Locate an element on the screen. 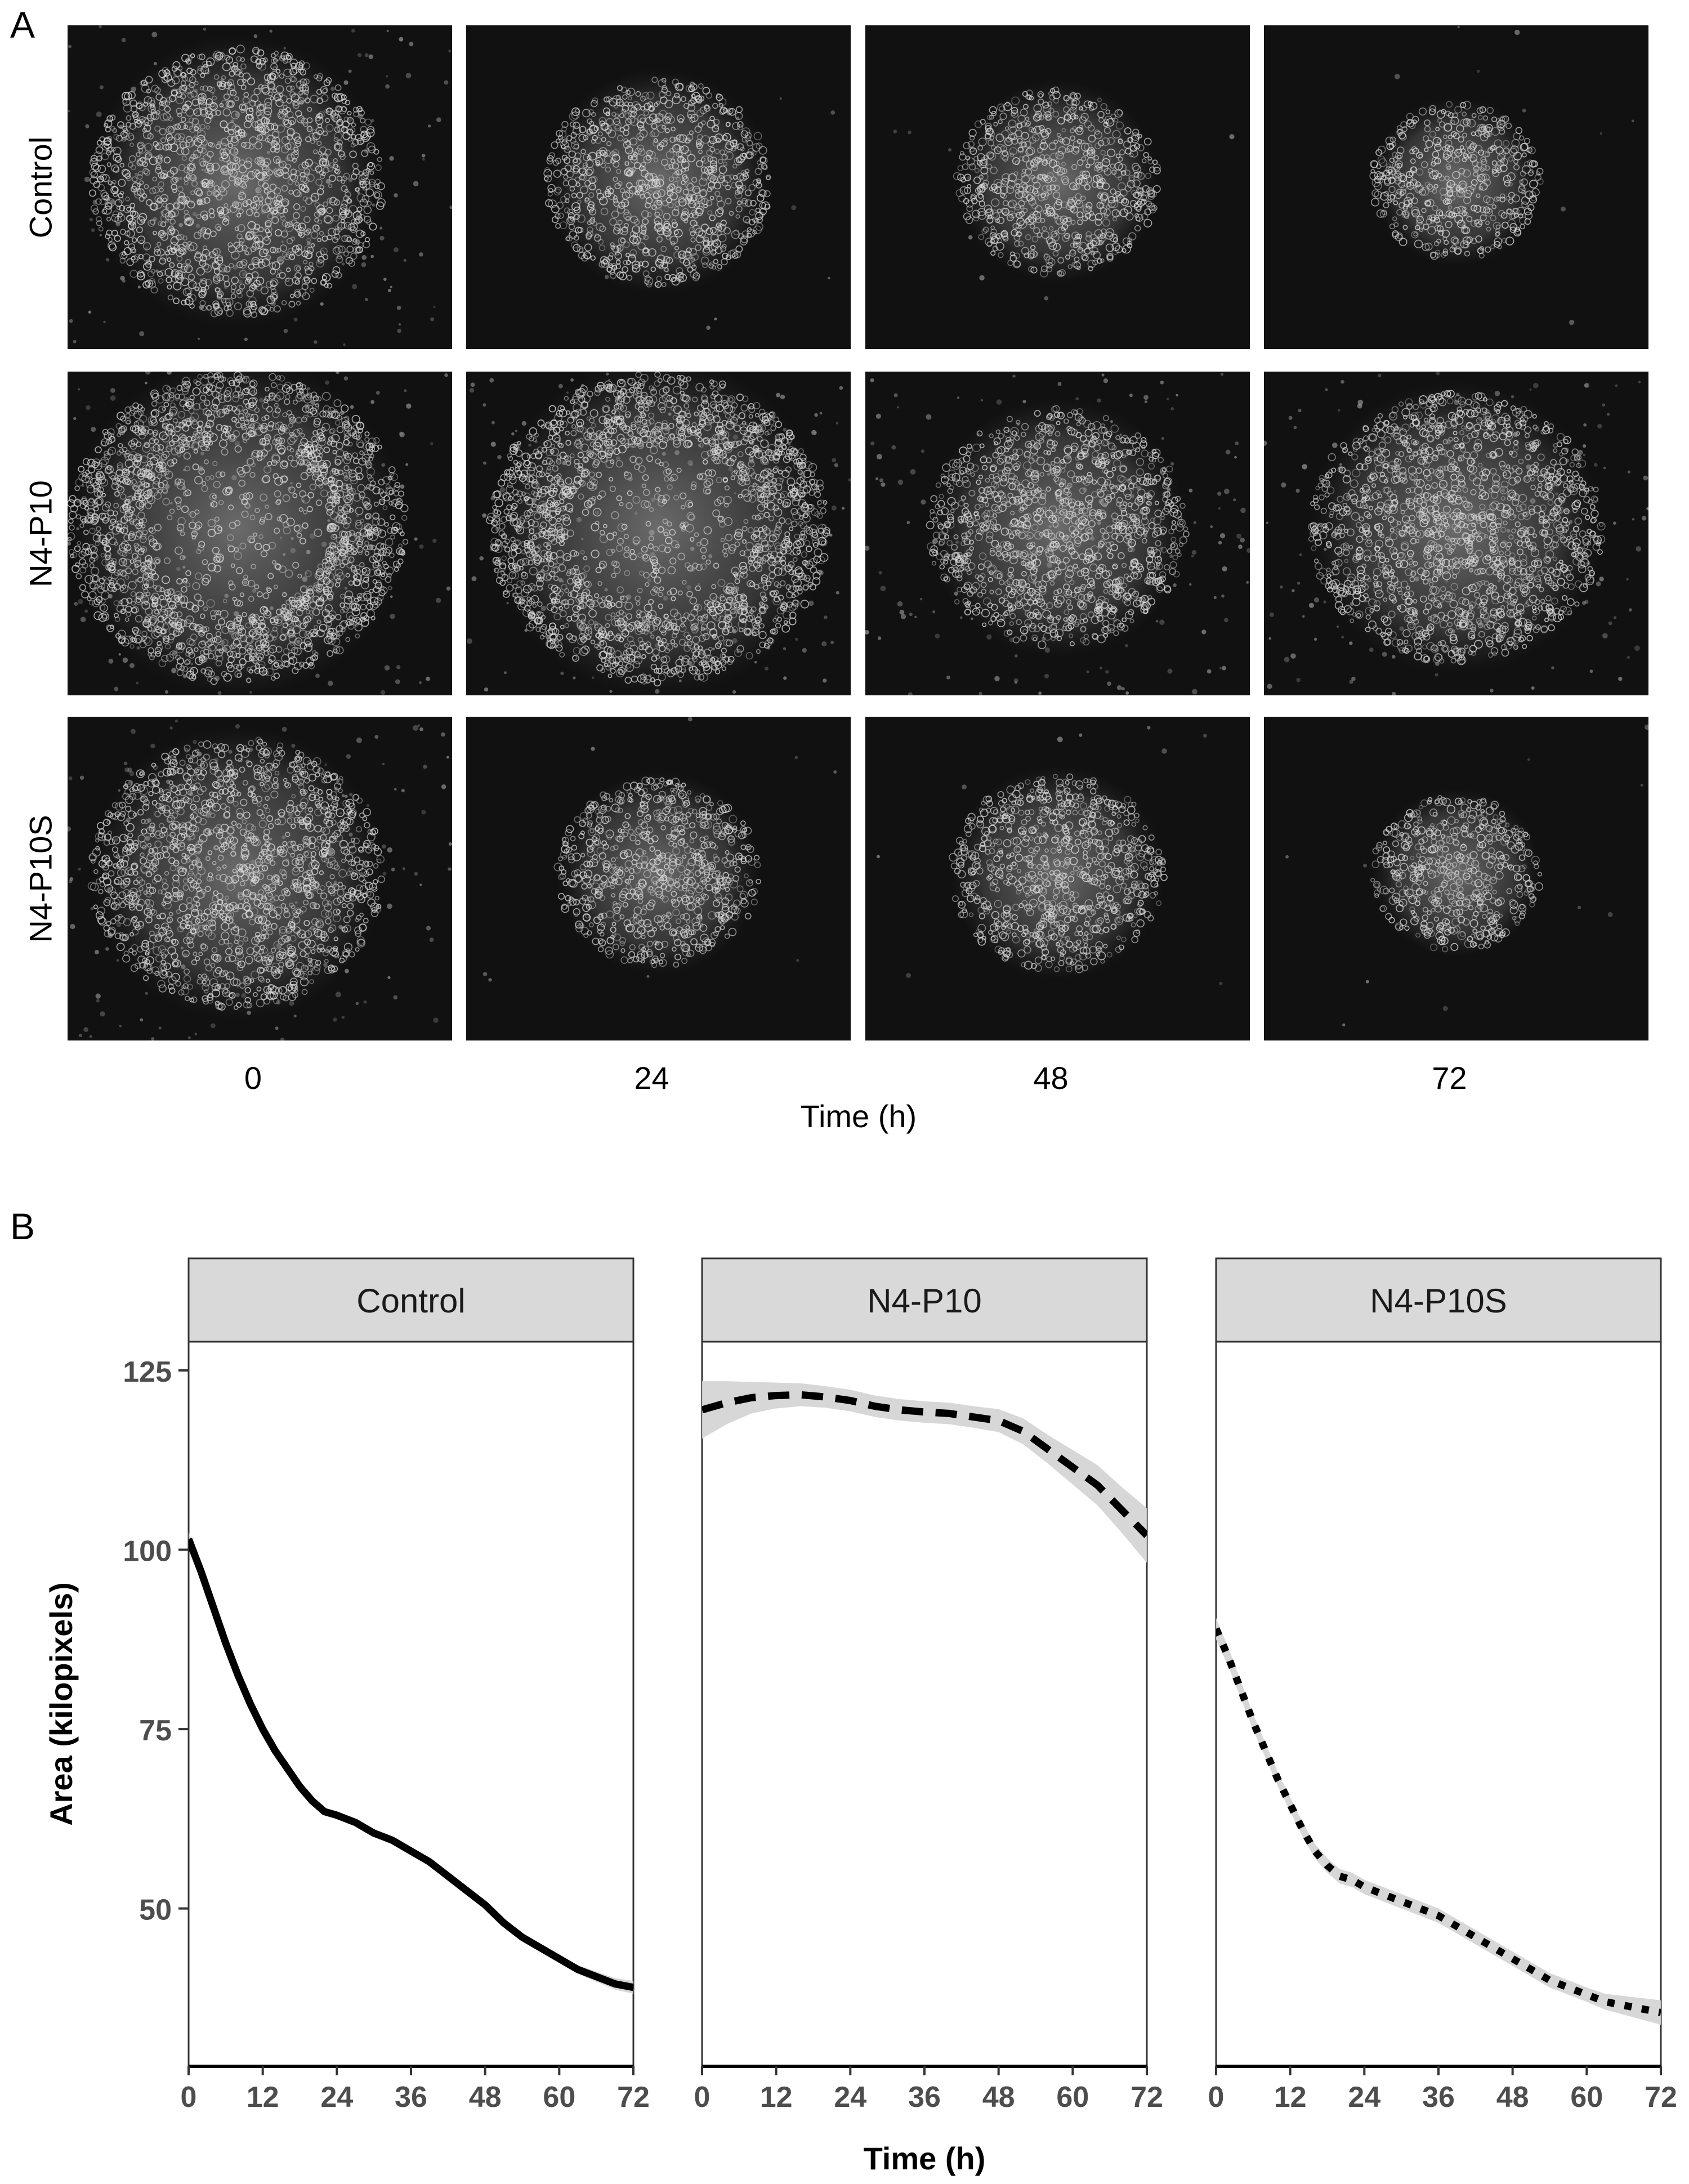  facet-title-control: Control is located at coordinates (410, 1301).